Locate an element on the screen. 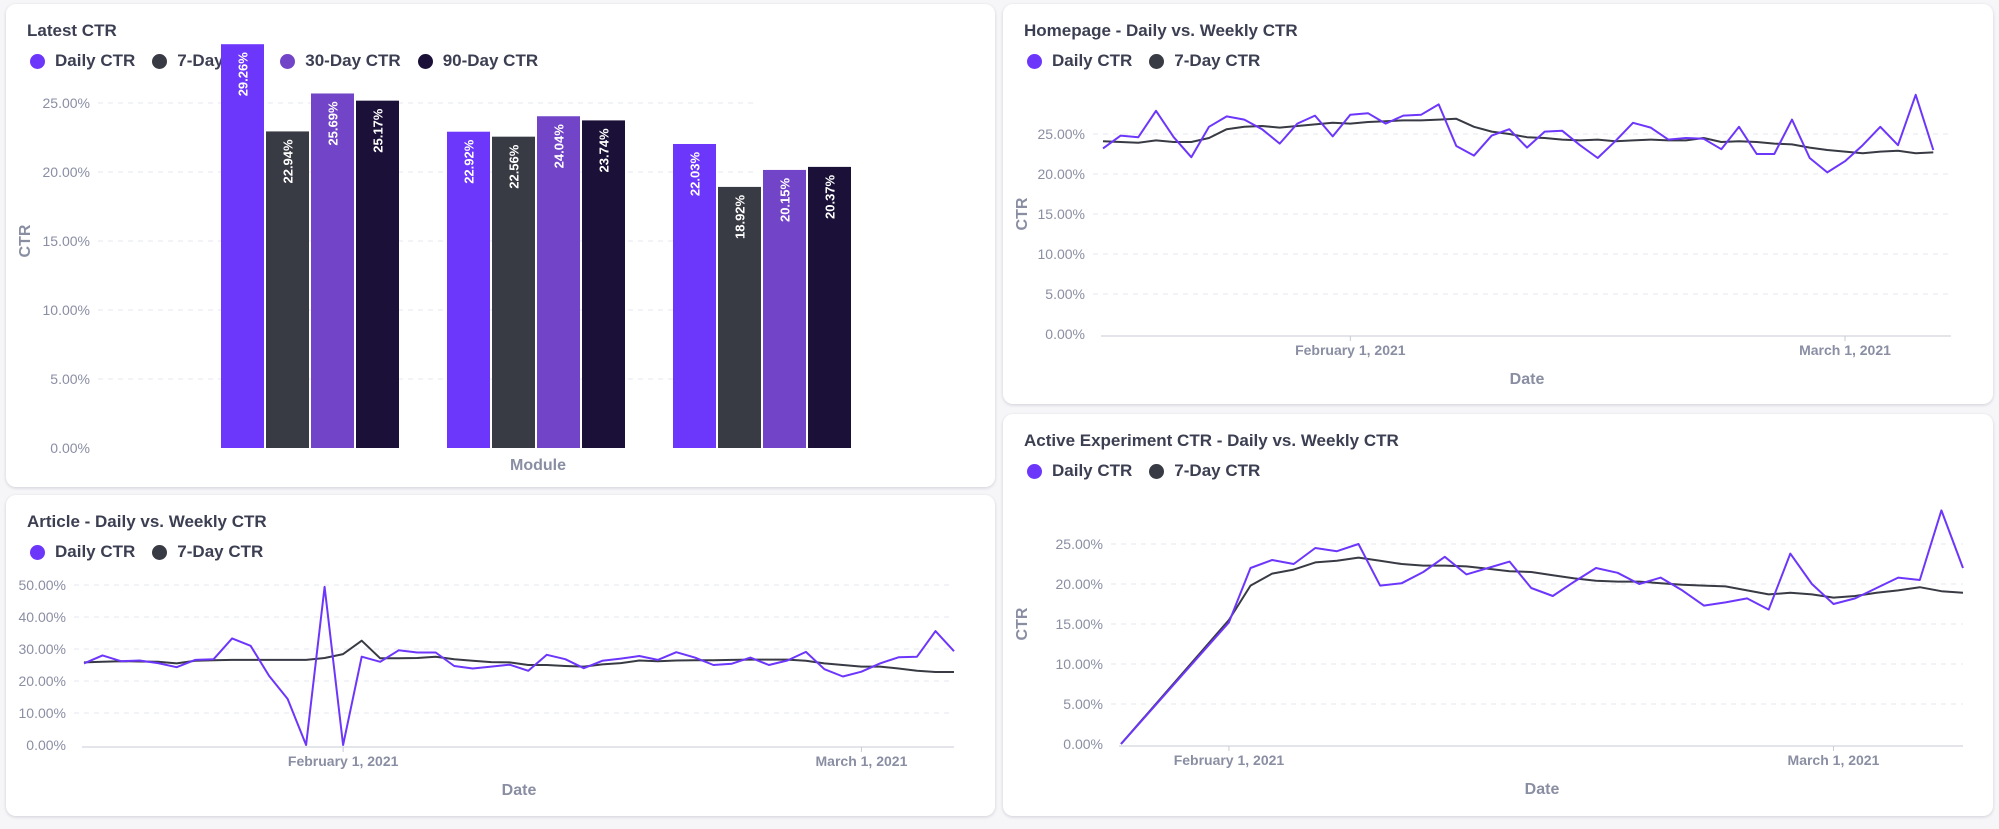  bar-data-label: 20.37% is located at coordinates (830, 196).